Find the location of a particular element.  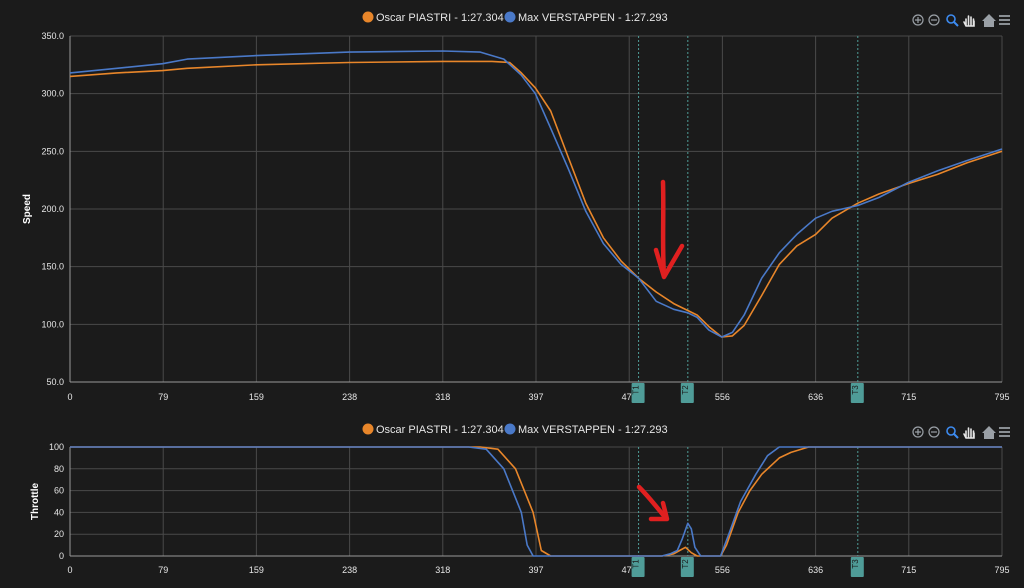

y-tick-label: 100 is located at coordinates (56, 447).